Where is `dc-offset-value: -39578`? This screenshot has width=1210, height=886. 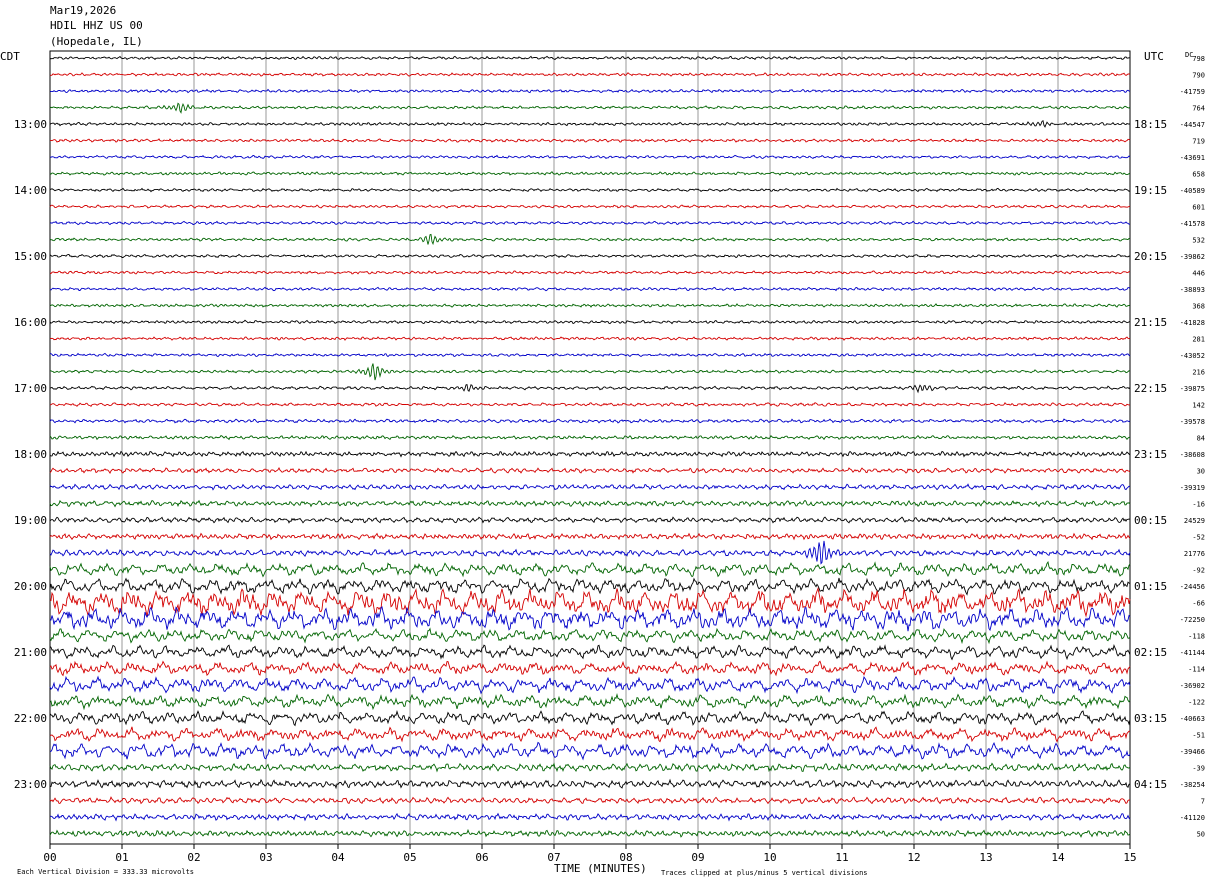 dc-offset-value: -39578 is located at coordinates (1192, 422).